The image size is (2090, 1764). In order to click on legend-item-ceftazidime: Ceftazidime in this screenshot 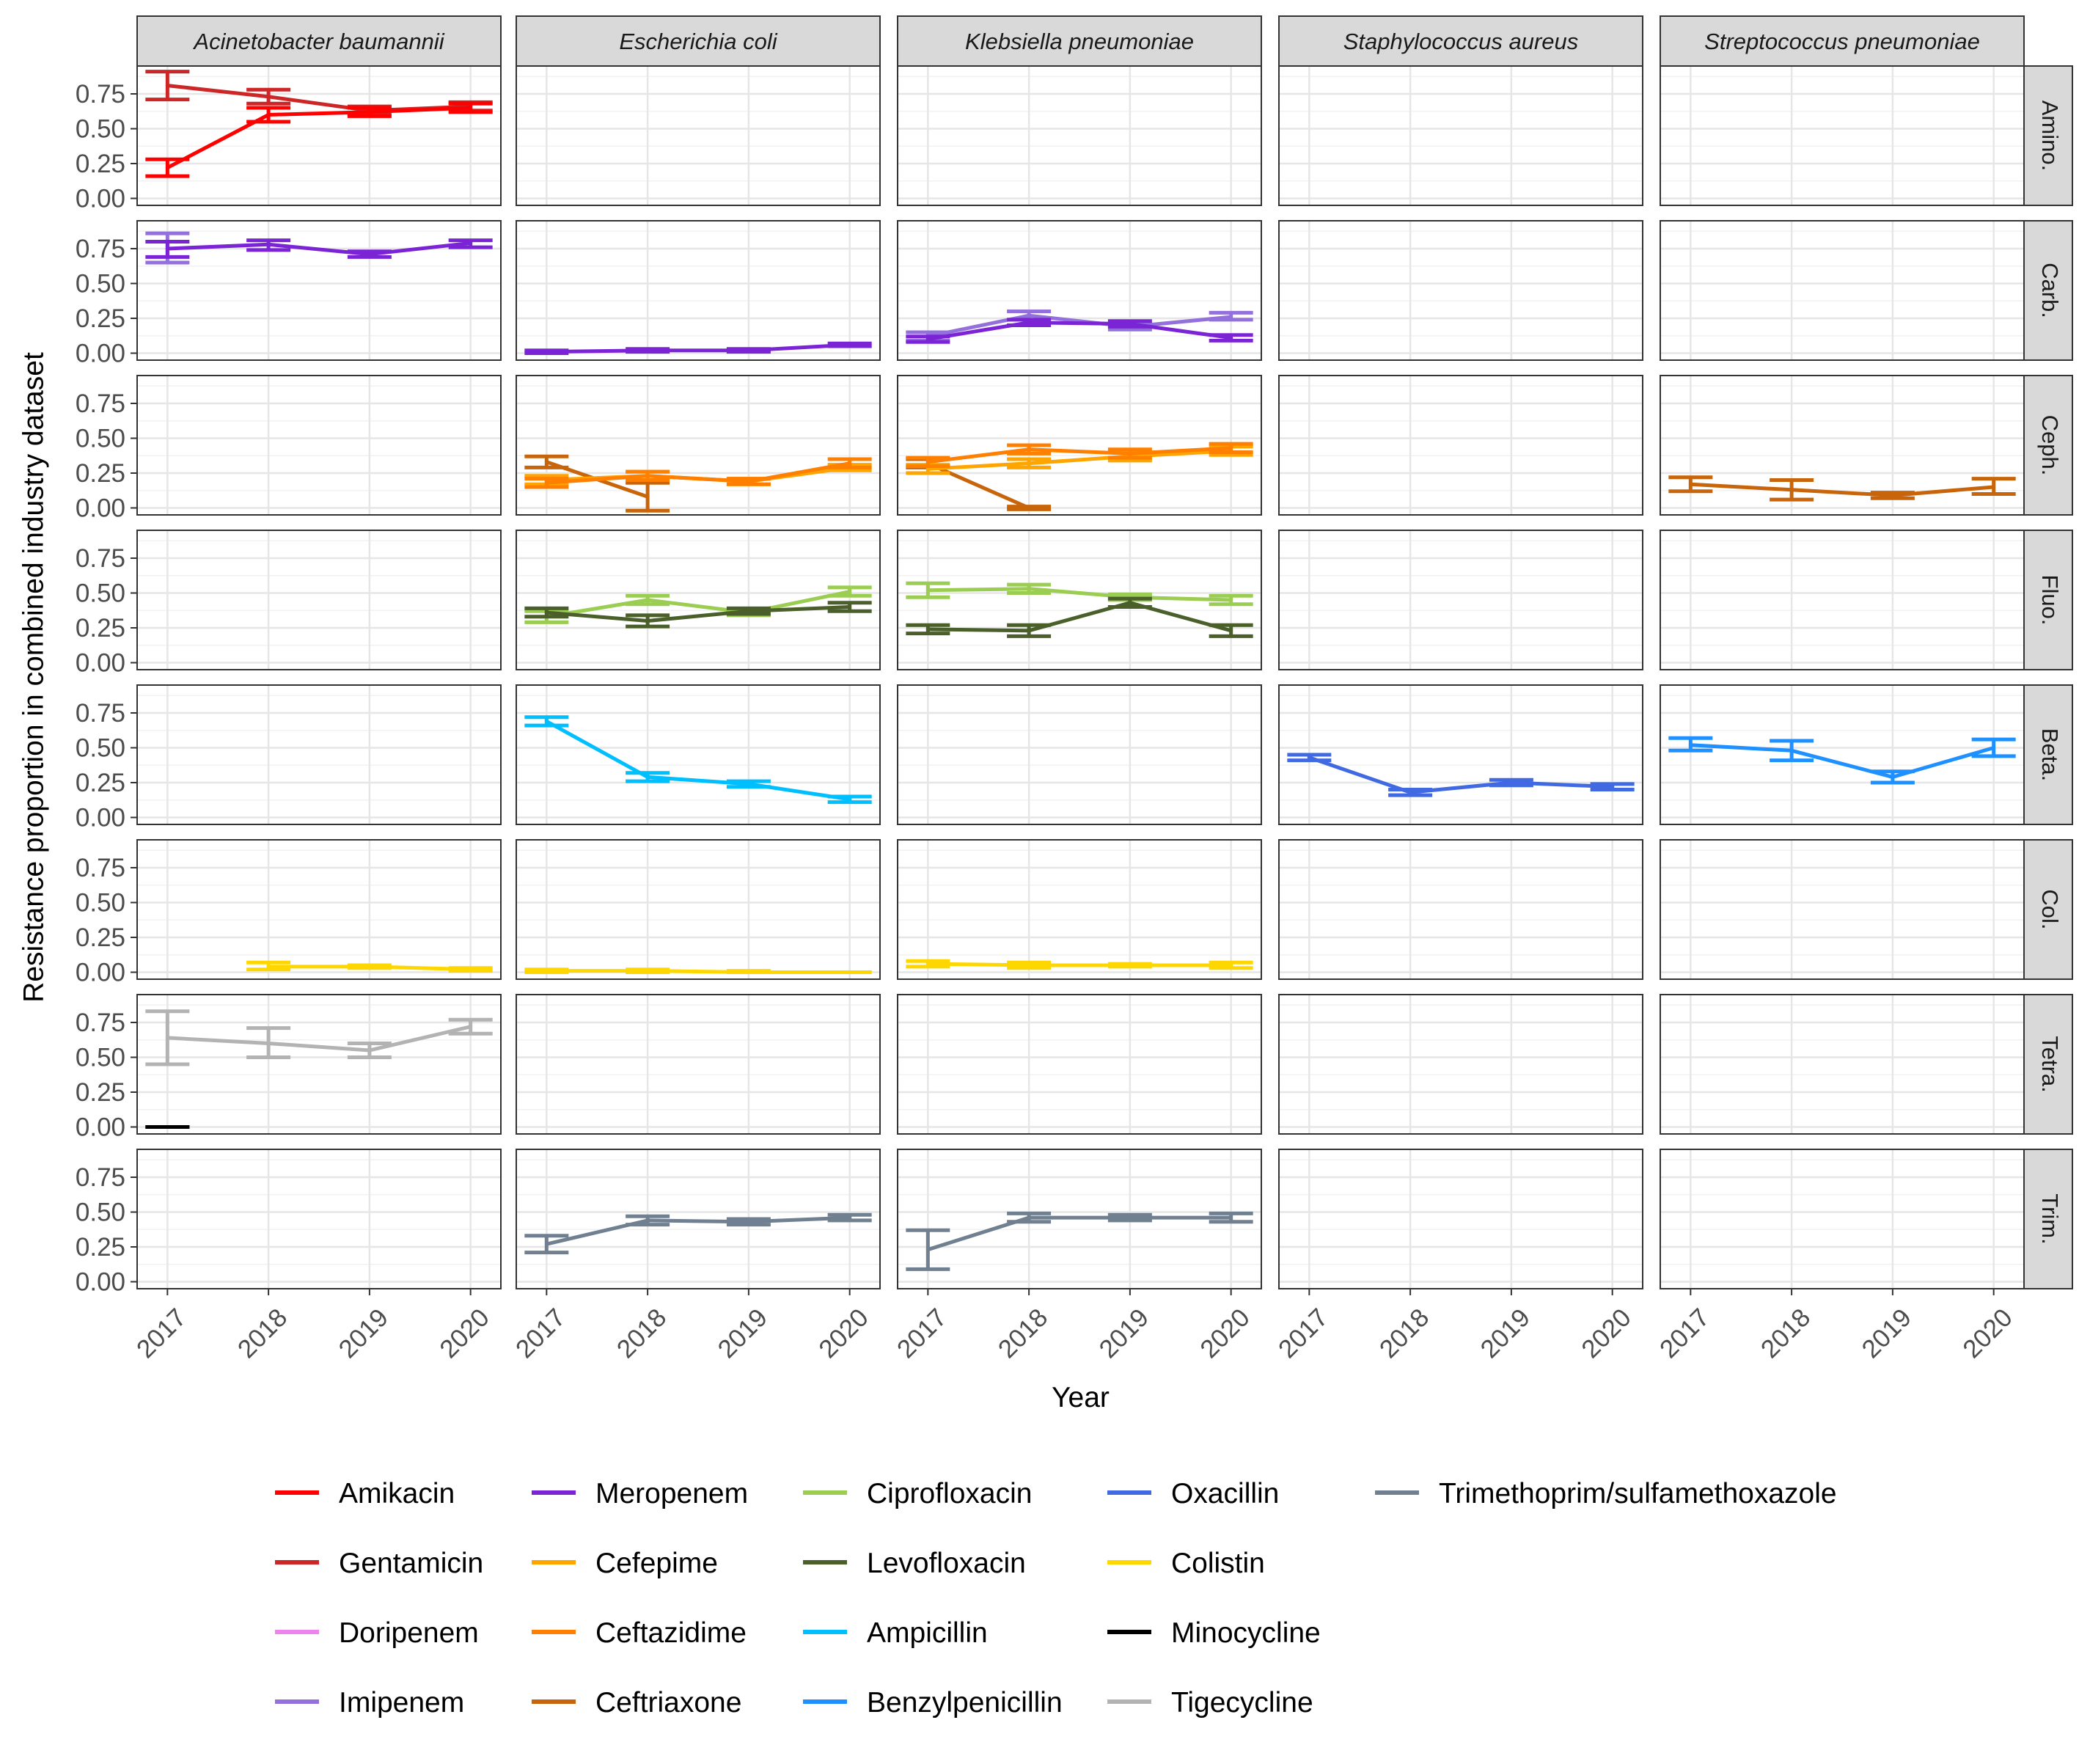, I will do `click(639, 1633)`.